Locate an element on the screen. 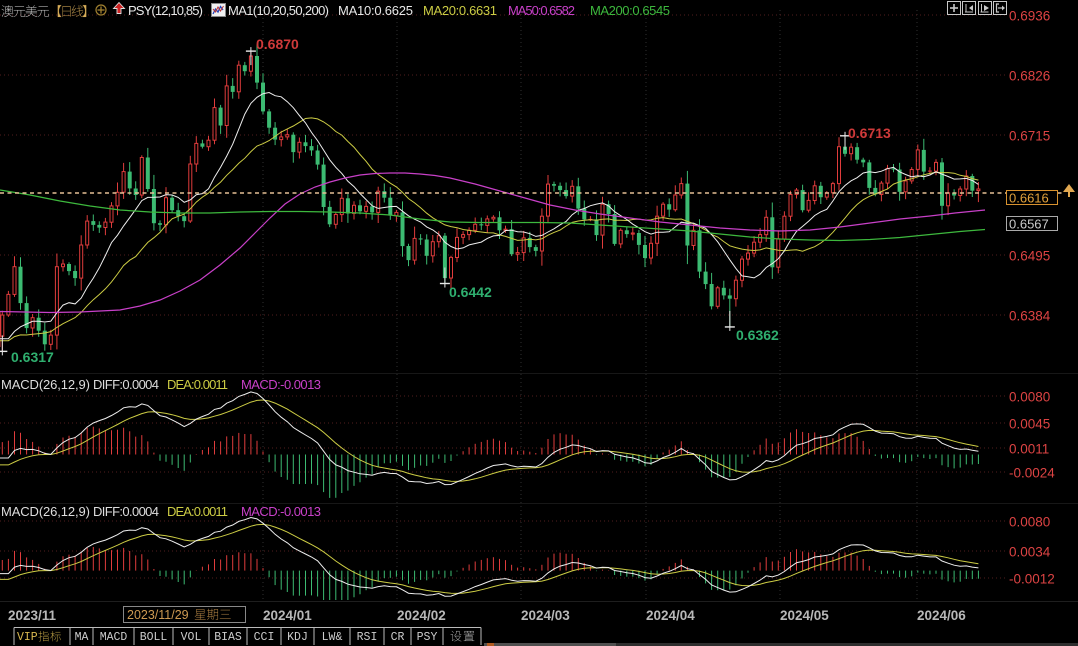 The height and width of the screenshot is (646, 1078). svg-text: 0.6384 is located at coordinates (1030, 316).